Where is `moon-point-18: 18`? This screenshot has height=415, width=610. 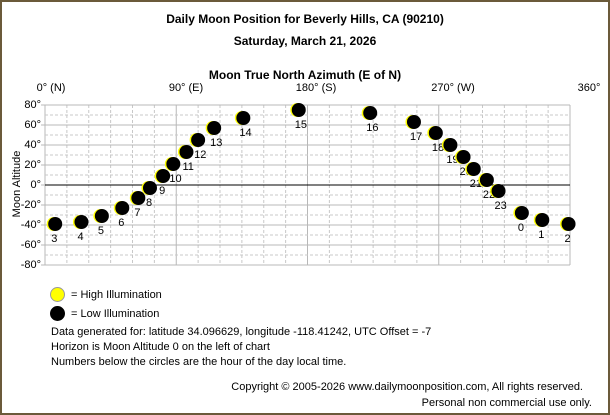 moon-point-18: 18 is located at coordinates (435, 140).